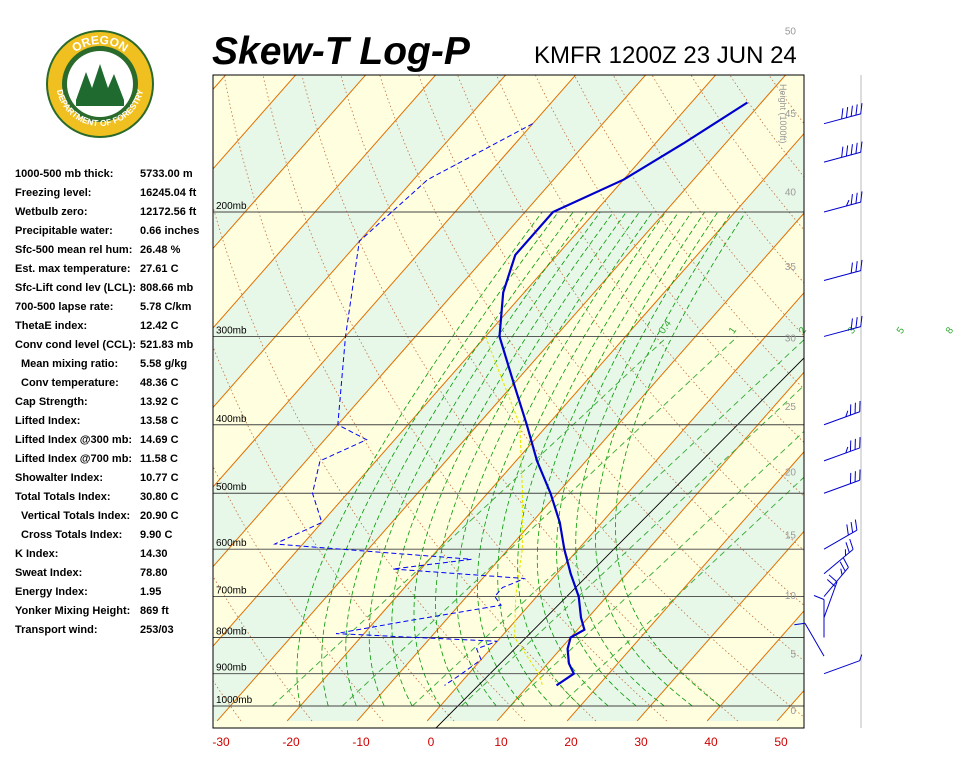 This screenshot has height=768, width=960. Describe the element at coordinates (53, 193) in the screenshot. I see `stat-label: Freezing level:` at that location.